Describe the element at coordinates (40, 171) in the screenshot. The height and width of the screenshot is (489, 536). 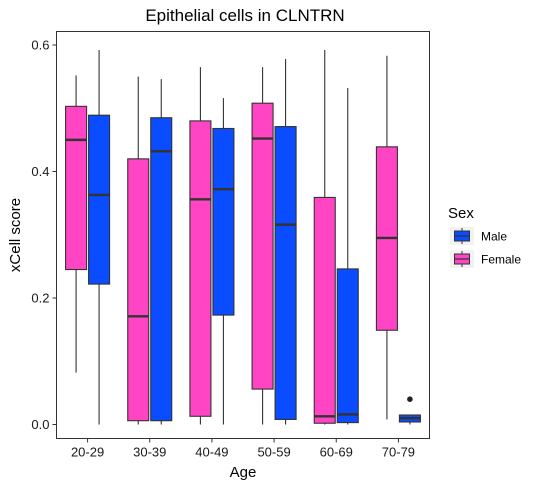
I see `y-tick-label: 0.4` at that location.